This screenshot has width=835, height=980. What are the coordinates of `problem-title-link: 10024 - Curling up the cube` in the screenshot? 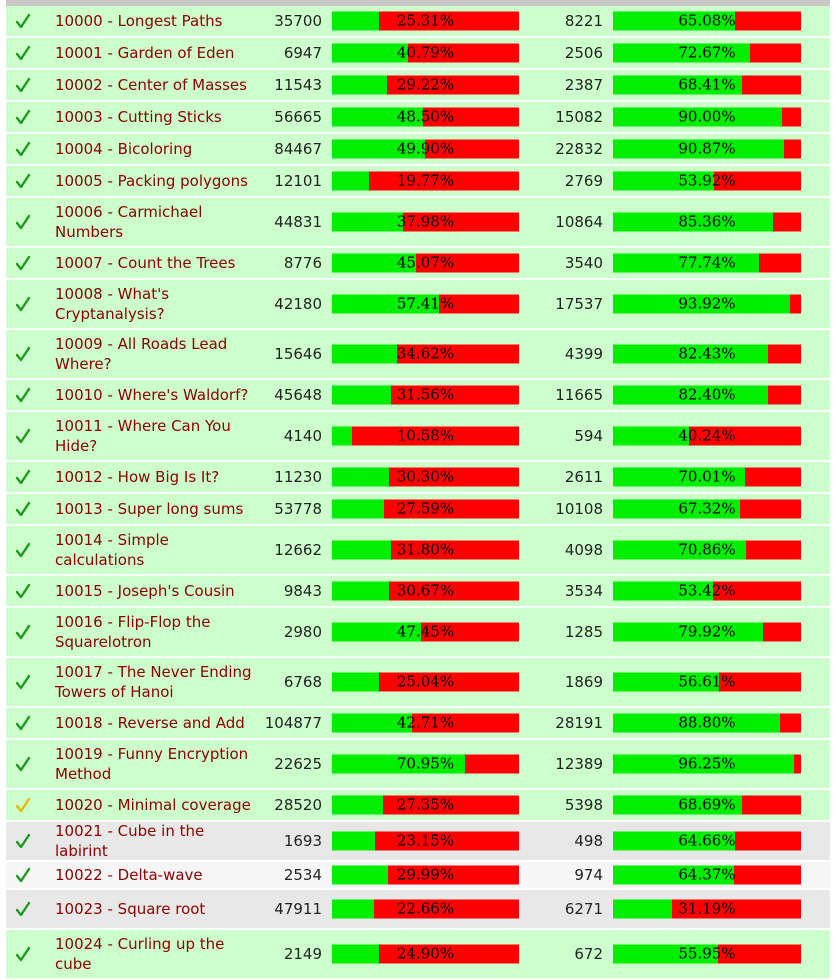 It's located at (140, 954).